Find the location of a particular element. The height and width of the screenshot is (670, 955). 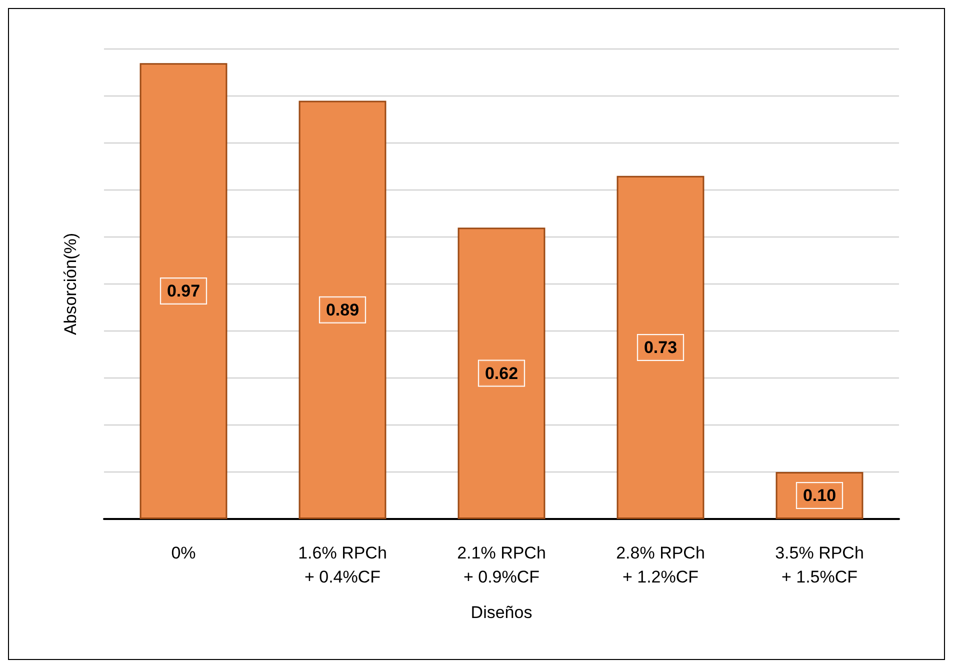

x-axis-title: Diseños is located at coordinates (501, 612).